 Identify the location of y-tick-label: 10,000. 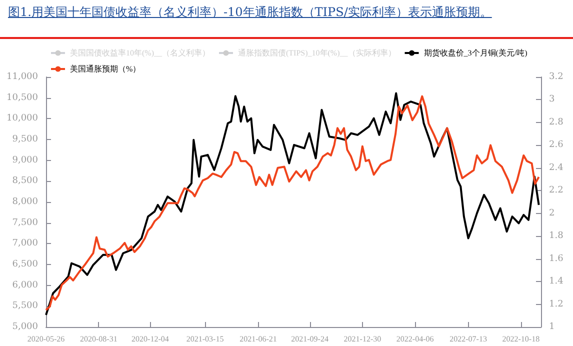
(22, 119).